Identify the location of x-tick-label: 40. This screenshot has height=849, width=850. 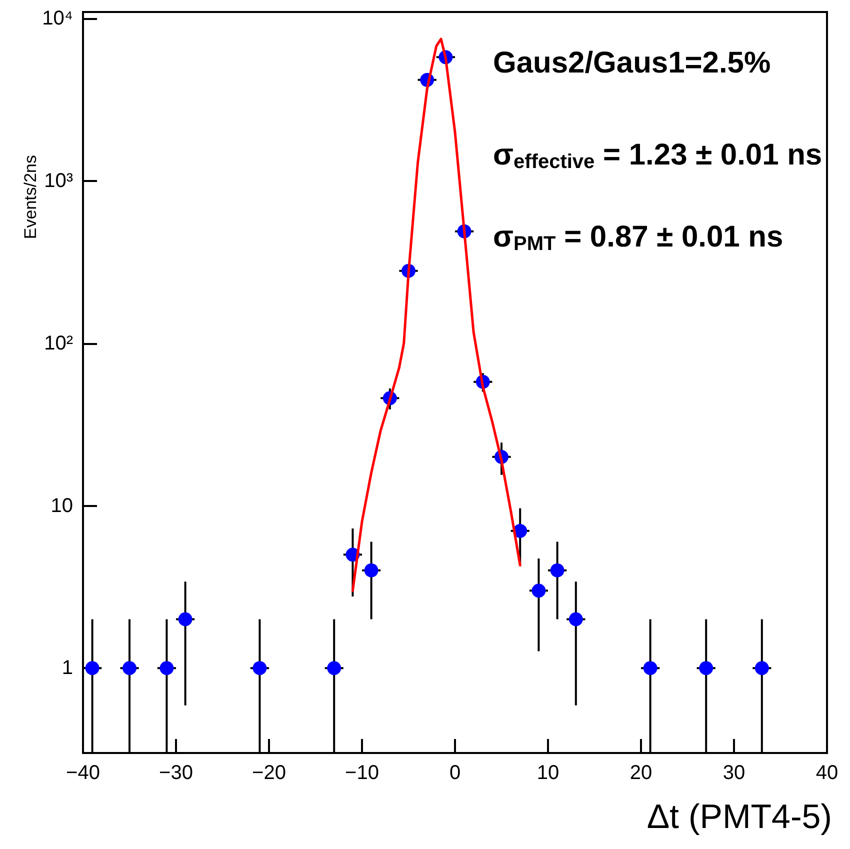
(827, 773).